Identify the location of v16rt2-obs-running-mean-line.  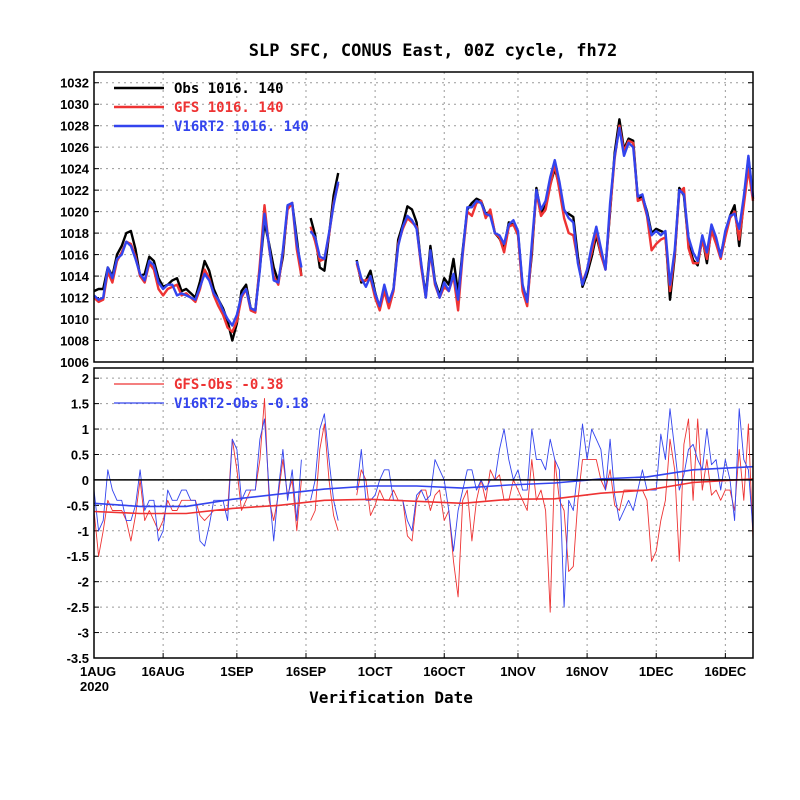
(423, 486).